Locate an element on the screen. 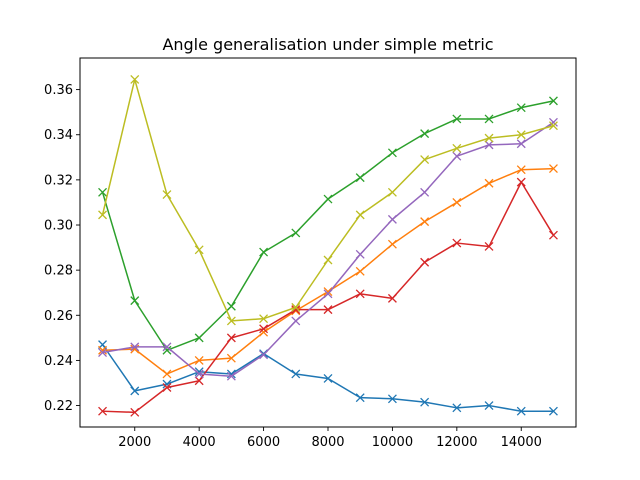 This screenshot has height=480, width=640. x-tick-label: 8000 is located at coordinates (327, 442).